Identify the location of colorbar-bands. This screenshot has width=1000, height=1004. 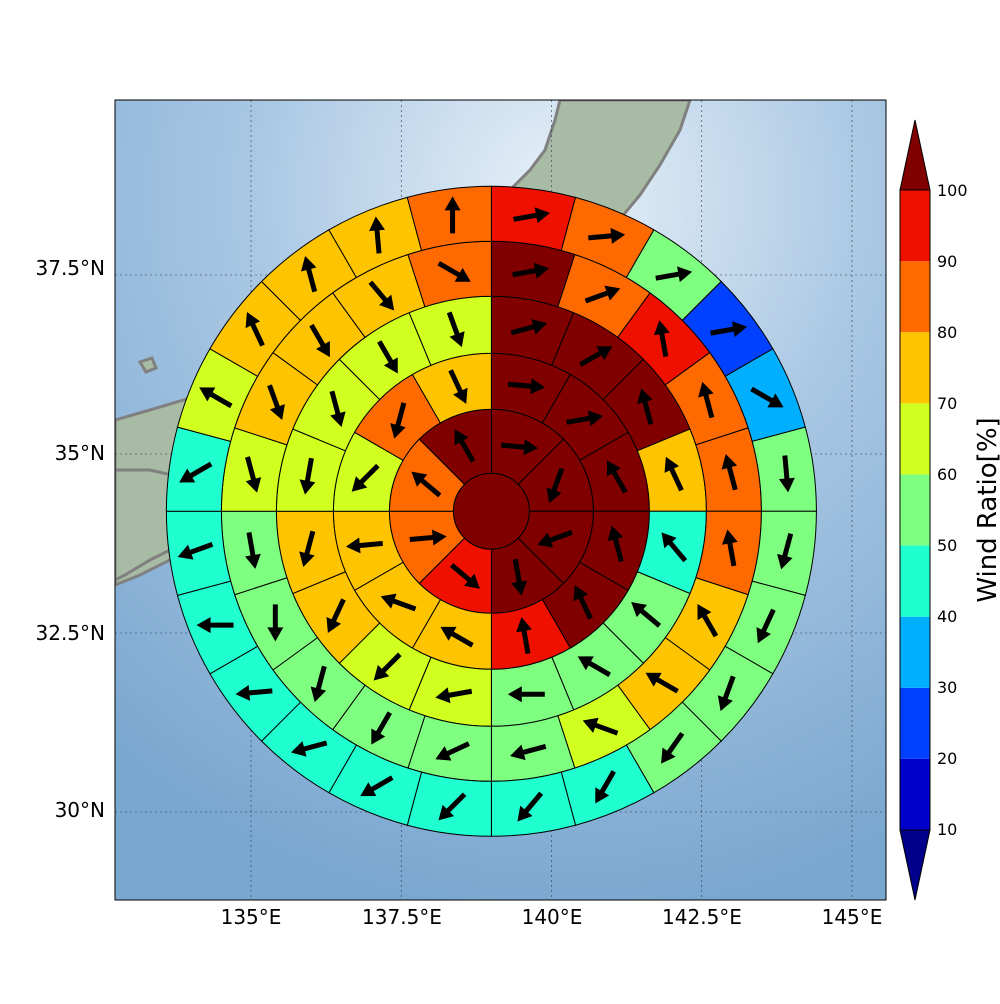
(915, 510).